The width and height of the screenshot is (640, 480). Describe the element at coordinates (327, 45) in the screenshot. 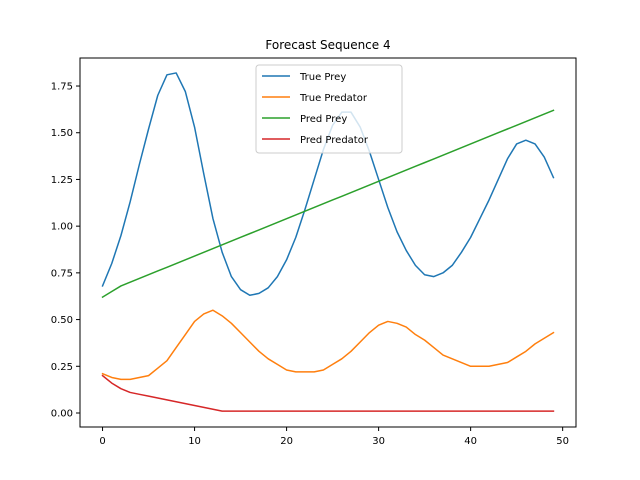

I see `chart-title: Forecast Sequence 4` at that location.